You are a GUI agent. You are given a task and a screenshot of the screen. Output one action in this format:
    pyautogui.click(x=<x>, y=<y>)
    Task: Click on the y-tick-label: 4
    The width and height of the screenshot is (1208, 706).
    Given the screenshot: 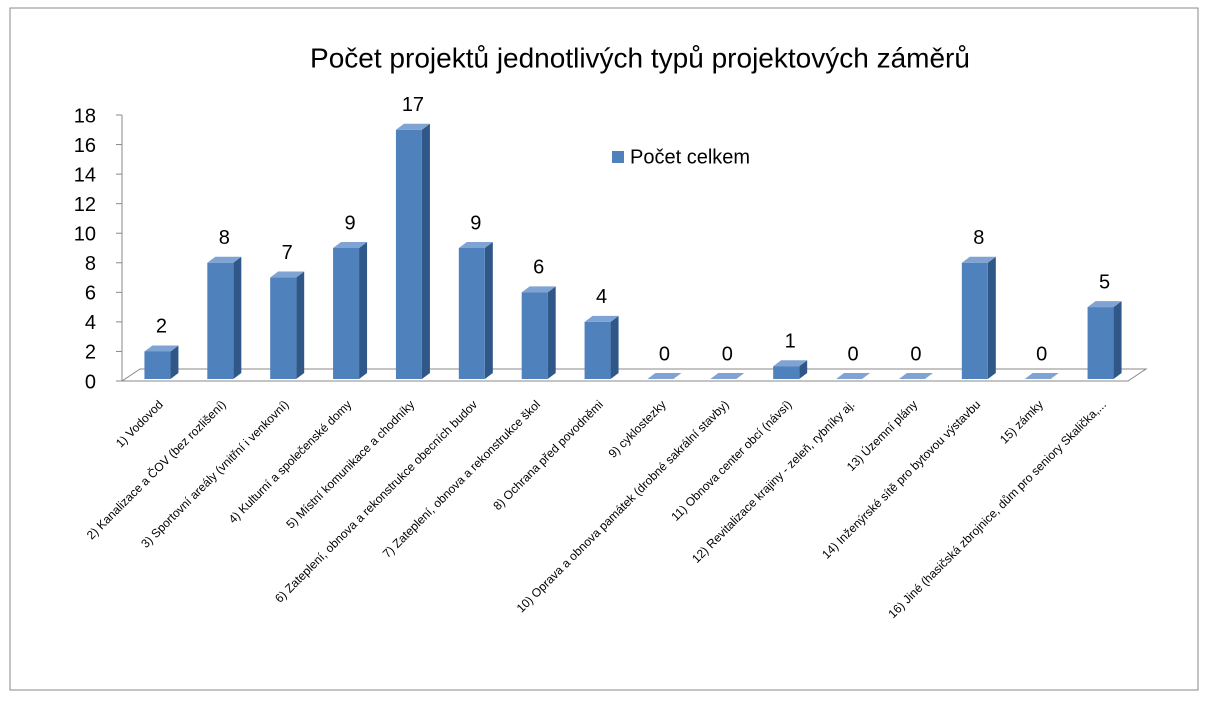 What is the action you would take?
    pyautogui.click(x=90, y=323)
    